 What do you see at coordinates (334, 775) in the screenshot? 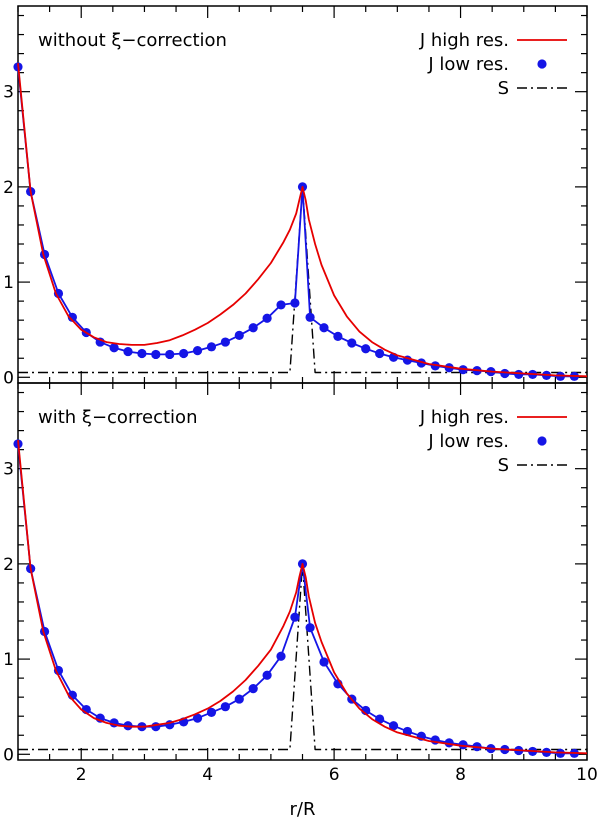
I see `x-tick-label: 6` at bounding box center [334, 775].